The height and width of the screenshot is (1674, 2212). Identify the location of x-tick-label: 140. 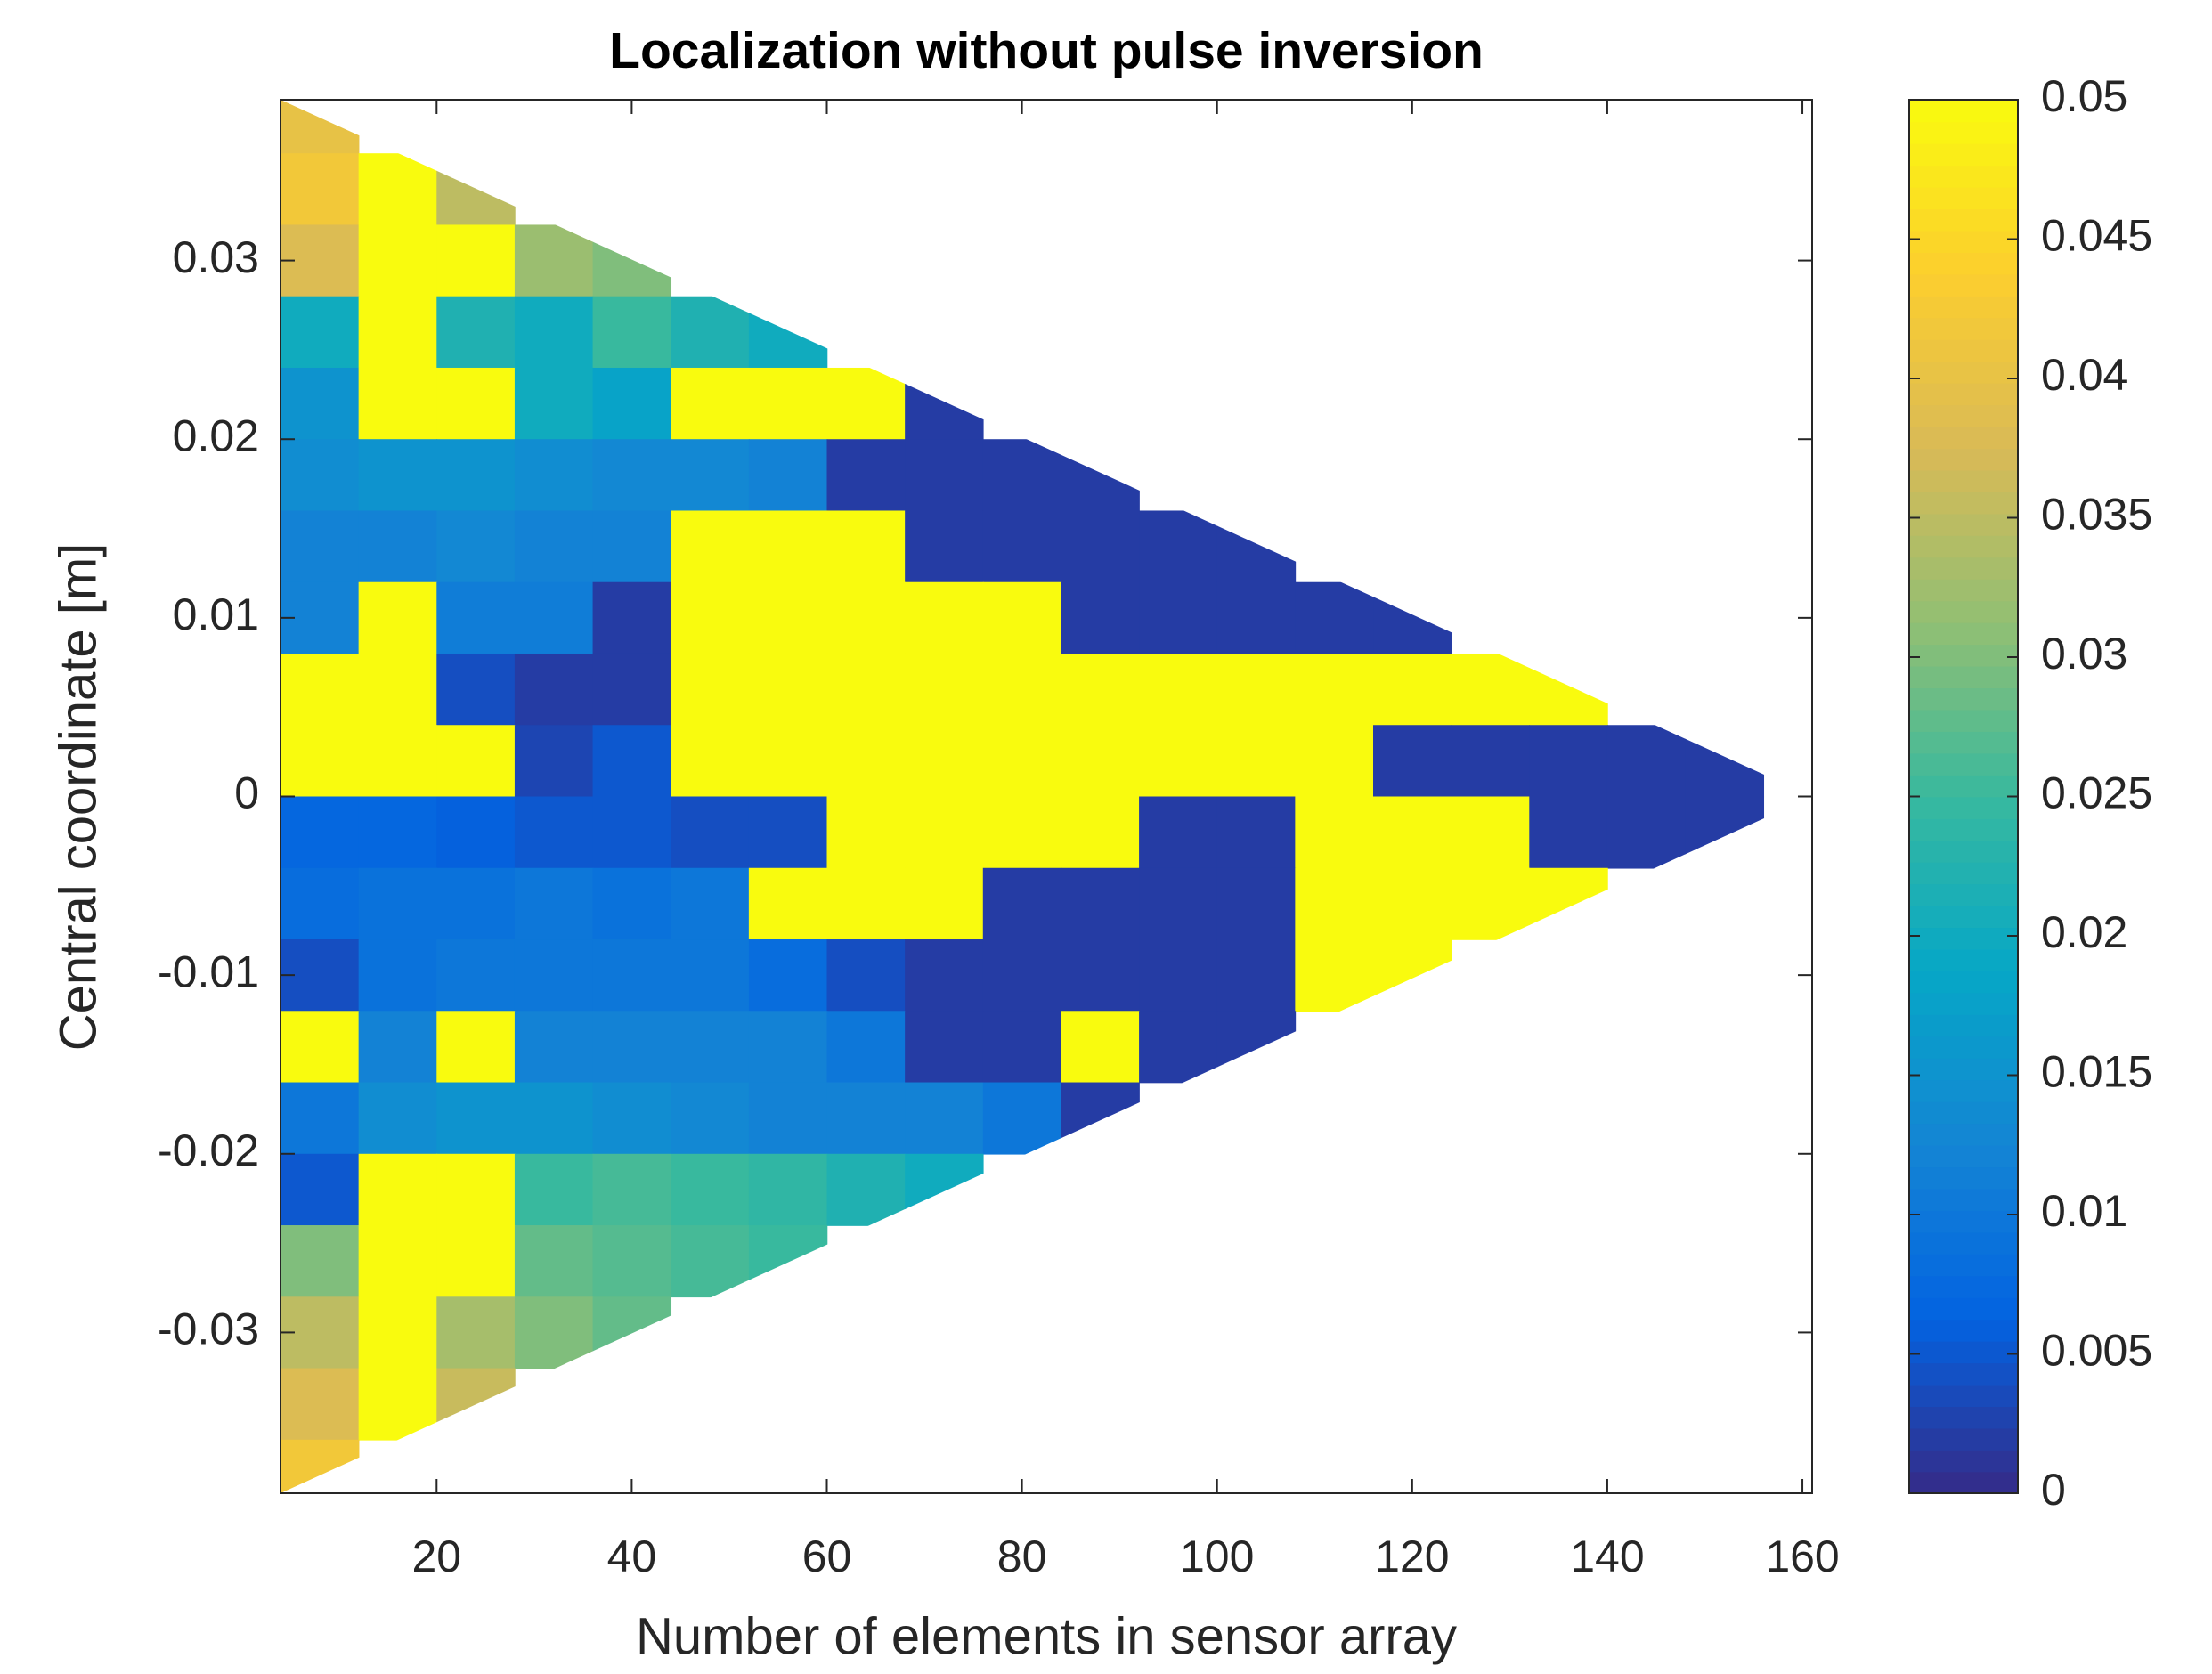
(1607, 1557).